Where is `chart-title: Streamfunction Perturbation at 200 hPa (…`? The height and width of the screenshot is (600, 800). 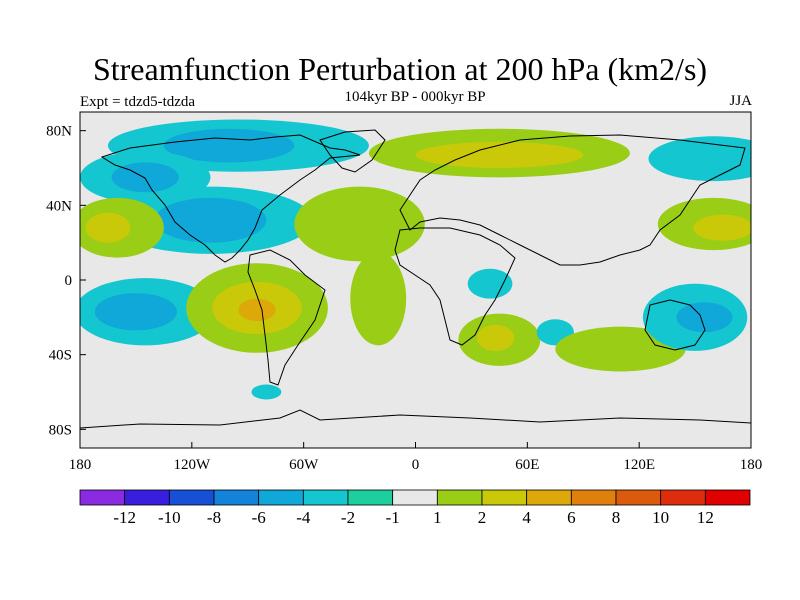
chart-title: Streamfunction Perturbation at 200 hPa (… is located at coordinates (400, 69).